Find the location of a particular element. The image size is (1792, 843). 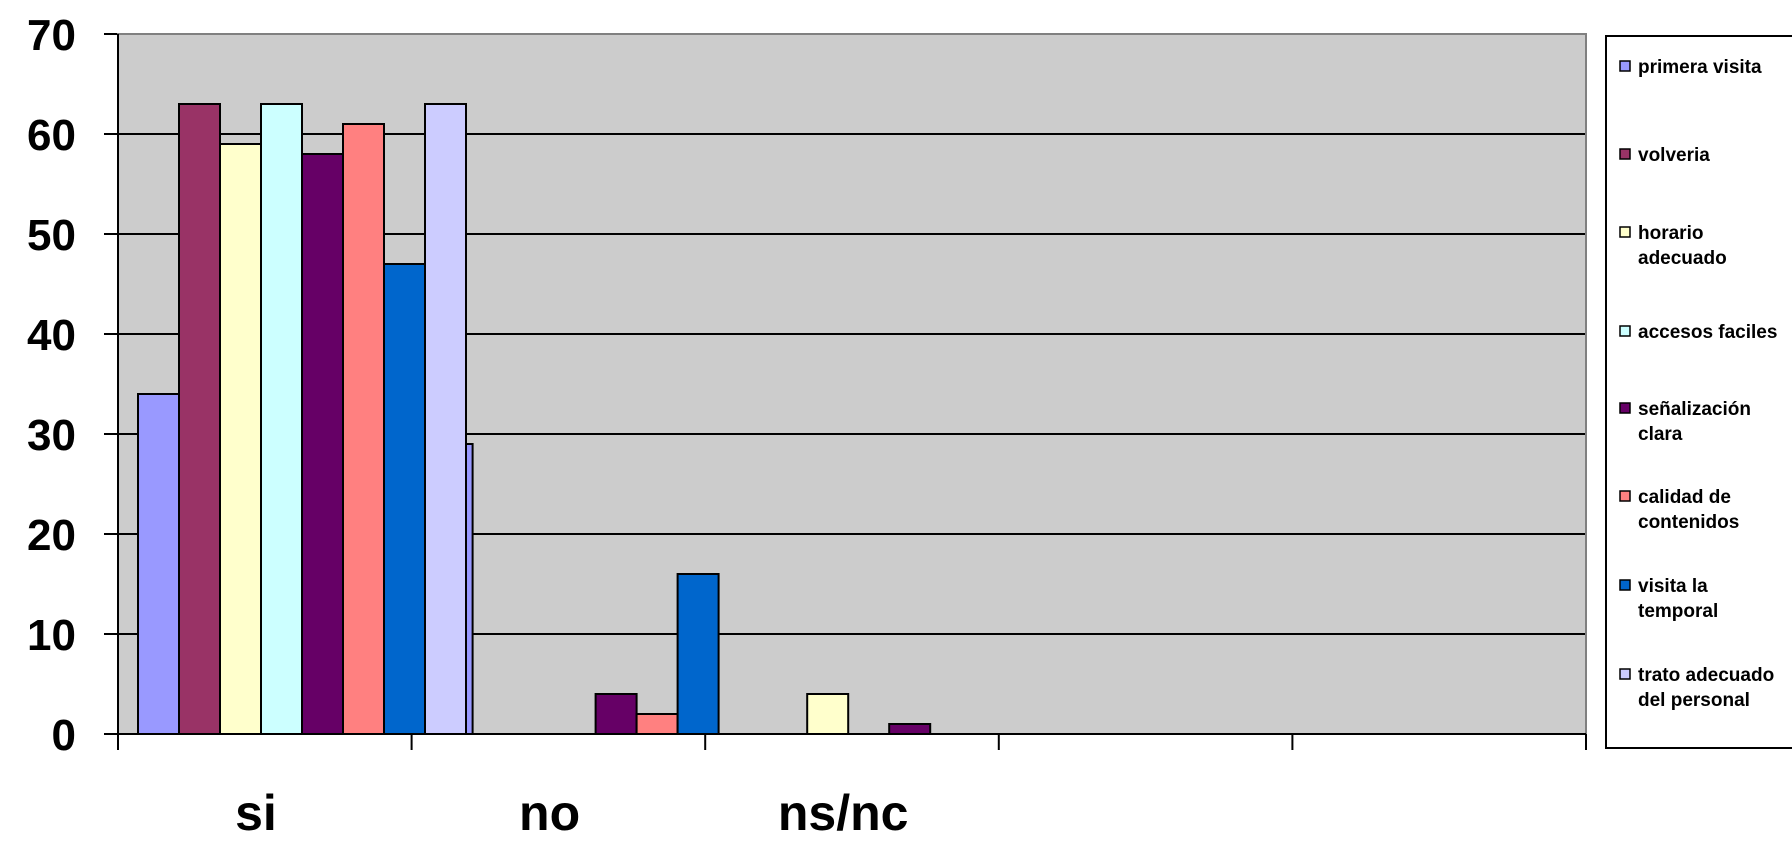

y-tick-label: 0 is located at coordinates (64, 735).